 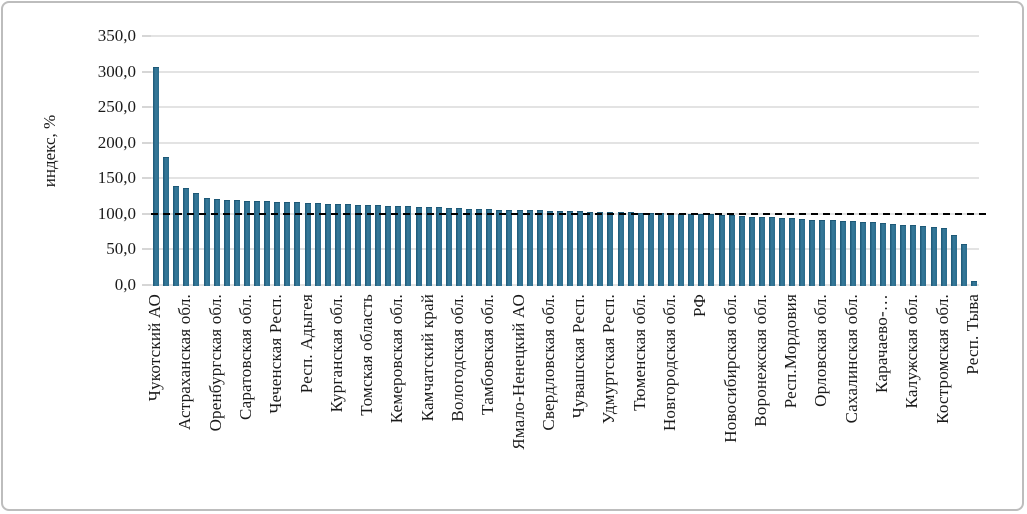 What do you see at coordinates (427, 358) in the screenshot?
I see `x-axis-label: Камчатский край` at bounding box center [427, 358].